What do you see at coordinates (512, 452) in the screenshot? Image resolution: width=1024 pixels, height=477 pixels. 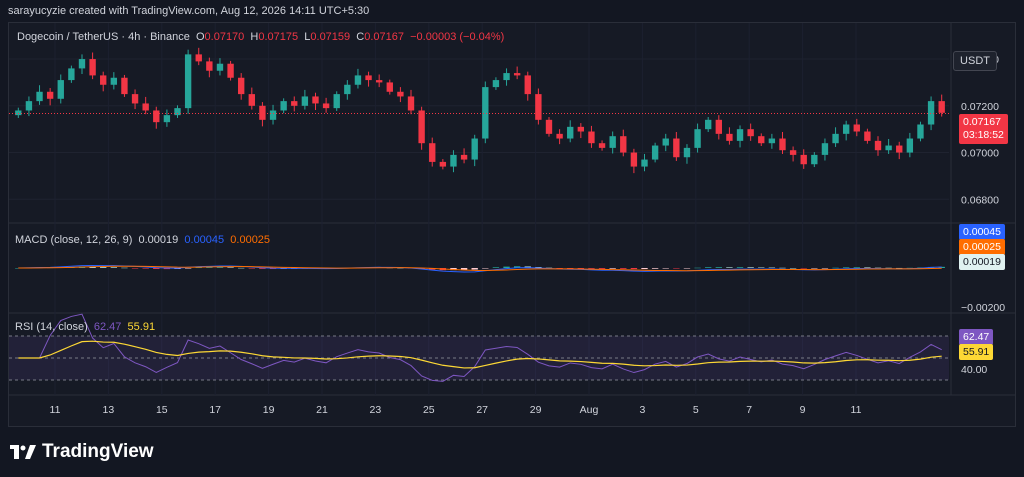 I see `footer: TradingView` at bounding box center [512, 452].